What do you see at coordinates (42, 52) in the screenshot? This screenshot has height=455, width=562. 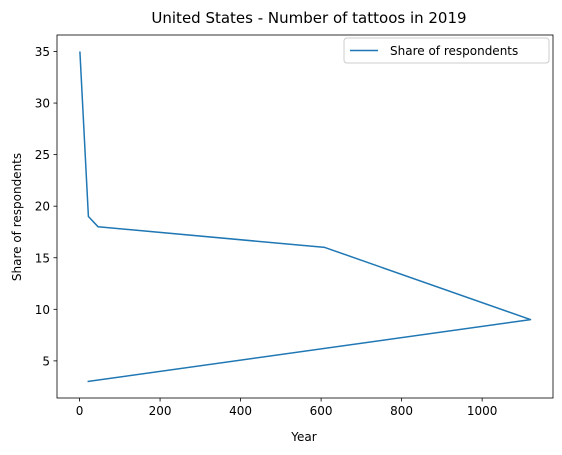 I see `y-tick-label: 35` at bounding box center [42, 52].